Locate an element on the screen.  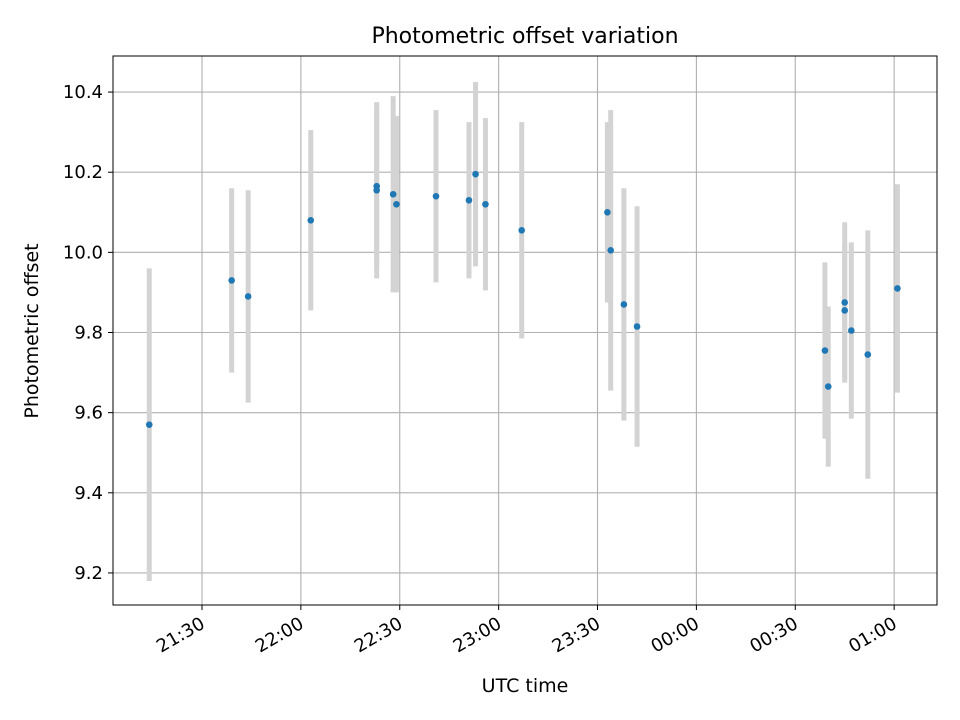
y-axis-label: Photometric offset is located at coordinates (32, 330).